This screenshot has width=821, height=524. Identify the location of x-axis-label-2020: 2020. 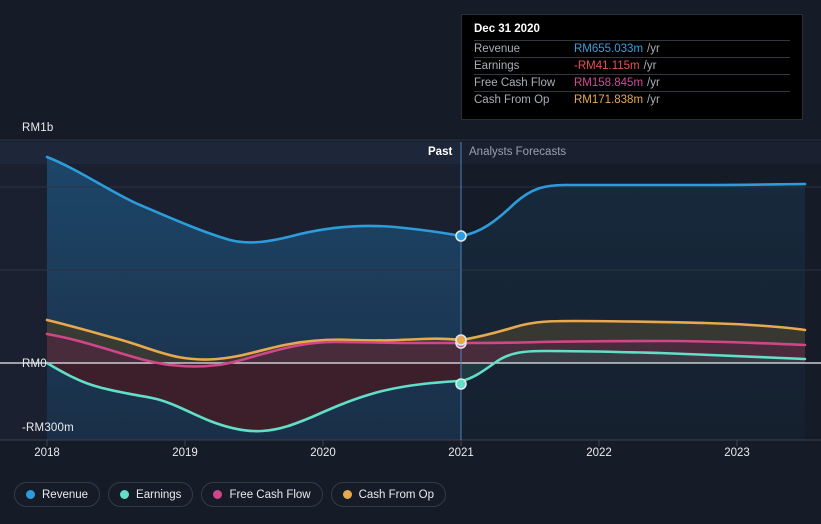
(323, 453).